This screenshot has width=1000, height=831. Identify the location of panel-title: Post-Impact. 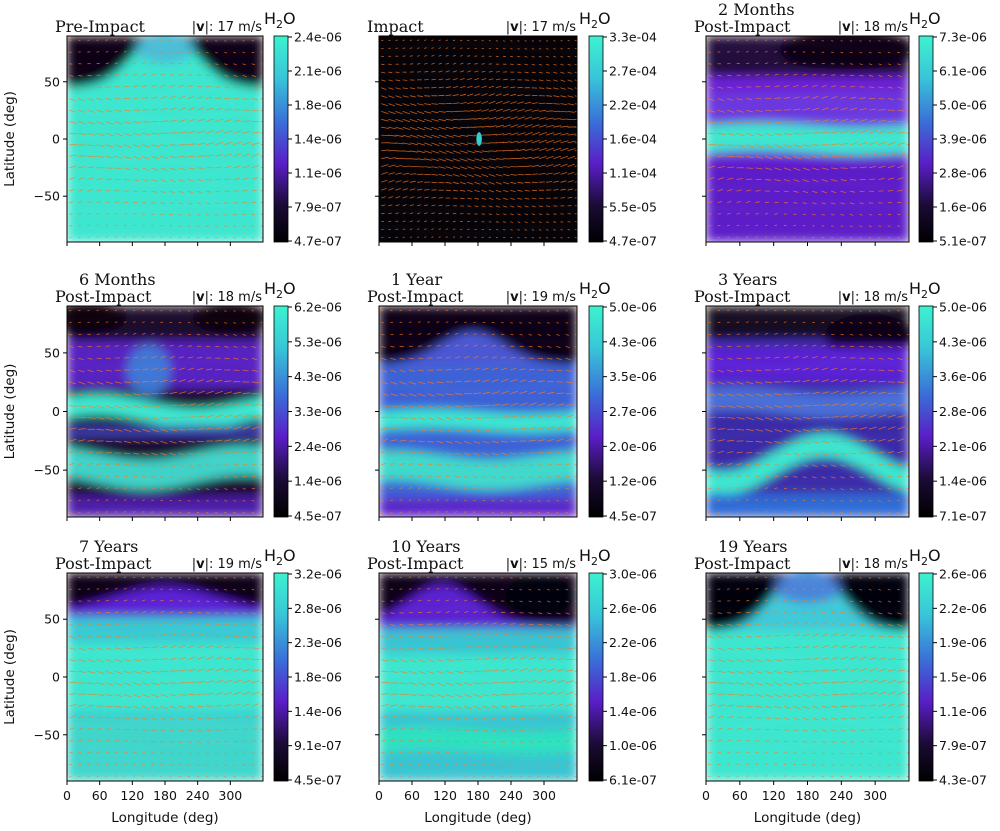
(415, 296).